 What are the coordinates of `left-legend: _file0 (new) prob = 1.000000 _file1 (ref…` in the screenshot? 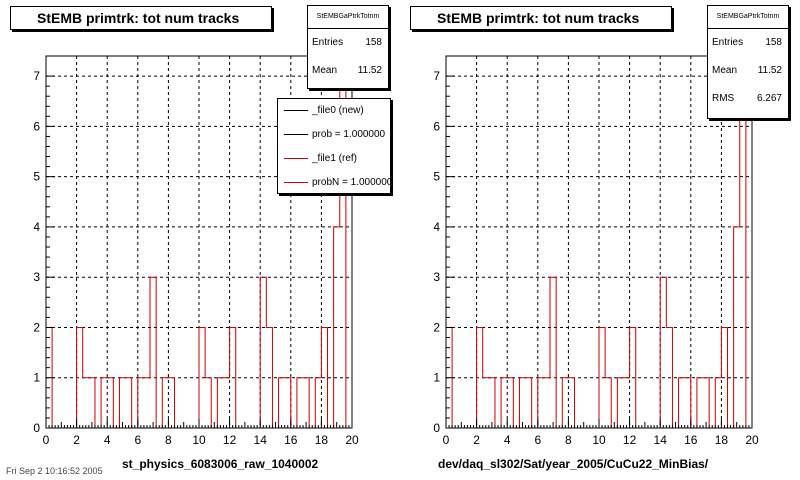 It's located at (334, 146).